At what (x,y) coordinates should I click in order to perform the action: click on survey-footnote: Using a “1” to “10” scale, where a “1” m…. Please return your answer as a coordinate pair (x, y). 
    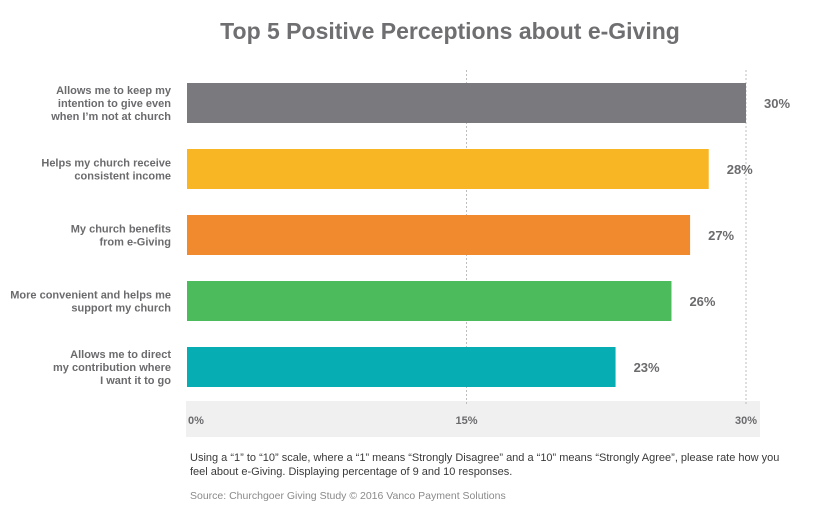
    Looking at the image, I should click on (485, 465).